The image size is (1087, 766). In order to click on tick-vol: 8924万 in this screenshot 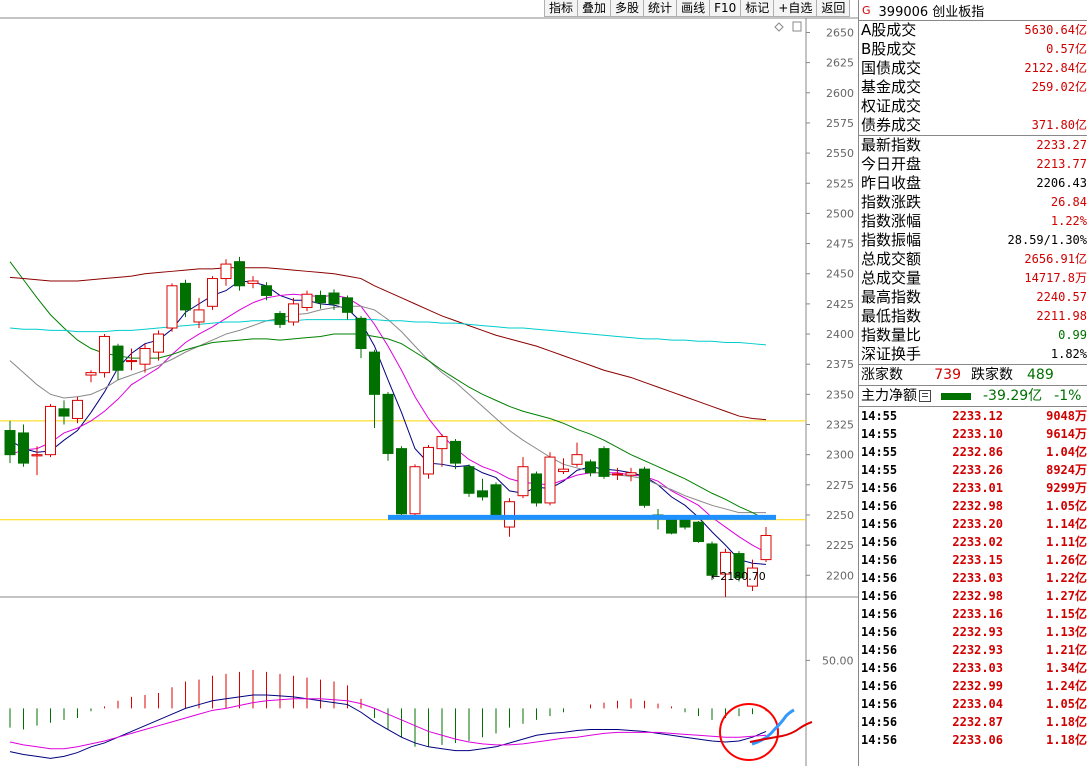, I will do `click(1066, 470)`.